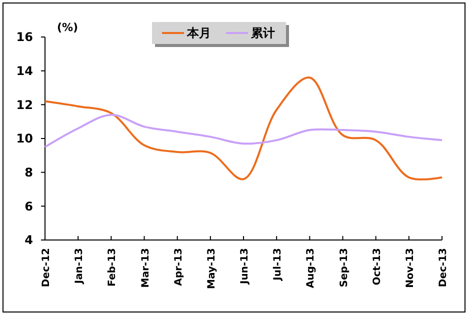  I want to click on x-tick-label: Aug-13, so click(311, 268).